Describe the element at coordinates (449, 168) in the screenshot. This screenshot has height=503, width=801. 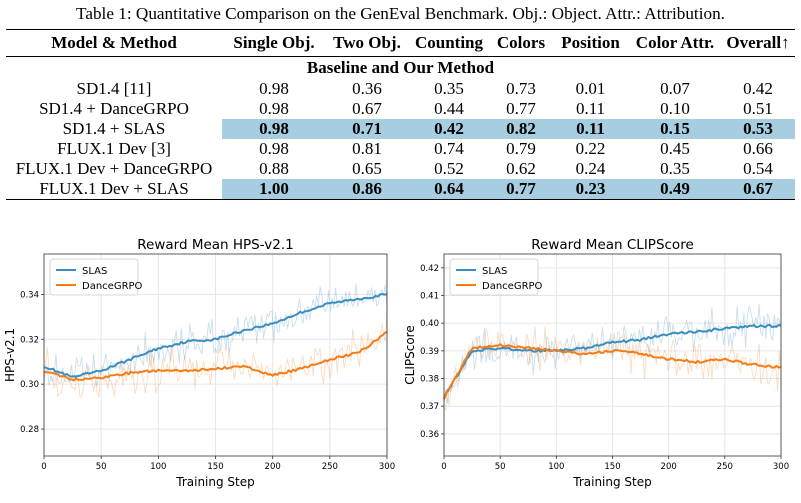
I see `metric-cell: 0.52` at that location.